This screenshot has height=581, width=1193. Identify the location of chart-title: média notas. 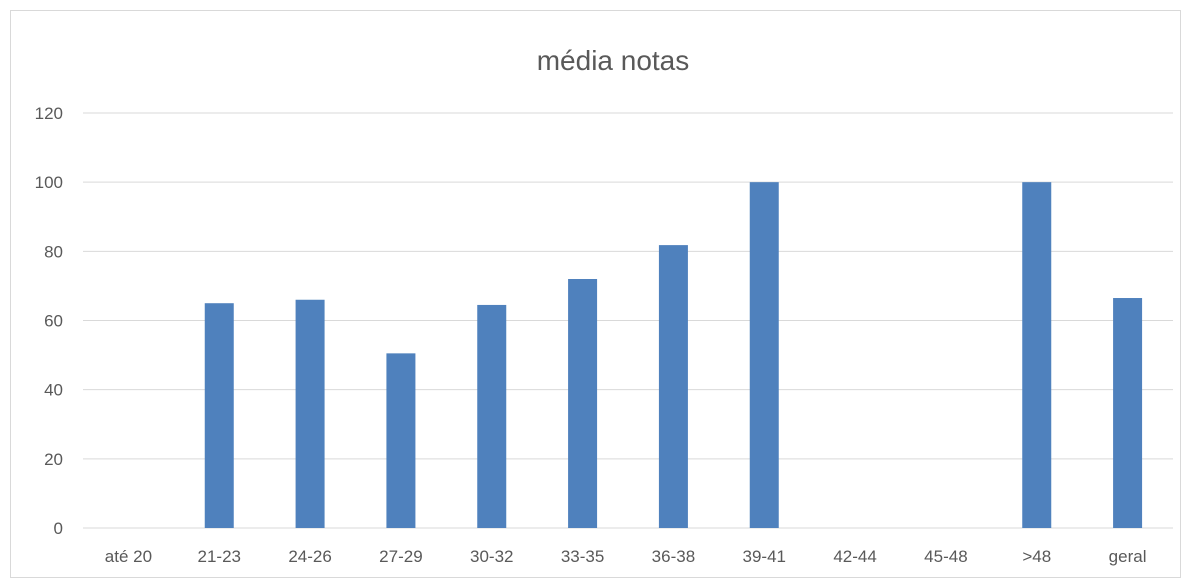
(613, 60).